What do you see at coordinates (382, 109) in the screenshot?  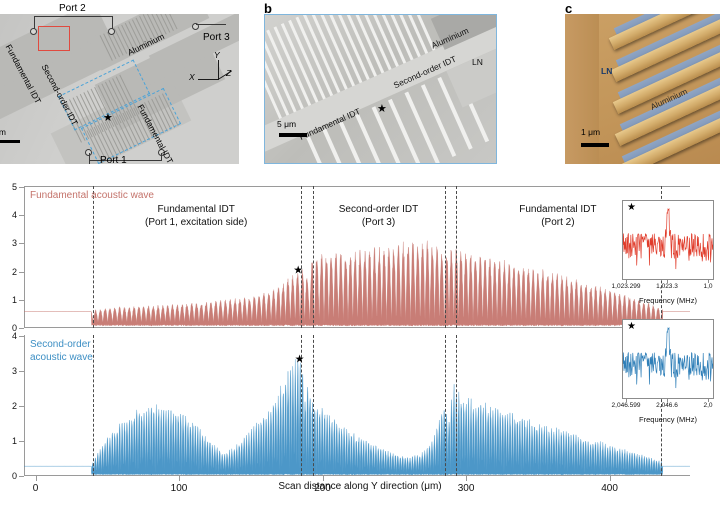 I see `star-marker-panel-b: ★` at bounding box center [382, 109].